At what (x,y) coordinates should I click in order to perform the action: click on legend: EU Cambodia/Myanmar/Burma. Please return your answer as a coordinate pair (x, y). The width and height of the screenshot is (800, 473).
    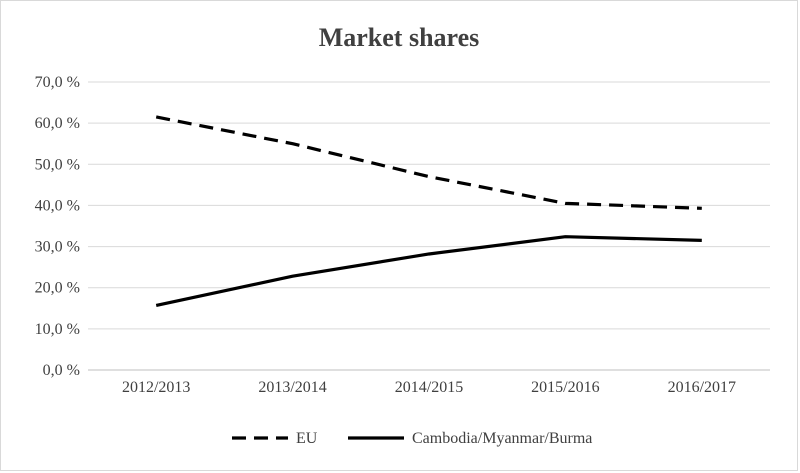
    Looking at the image, I should click on (412, 438).